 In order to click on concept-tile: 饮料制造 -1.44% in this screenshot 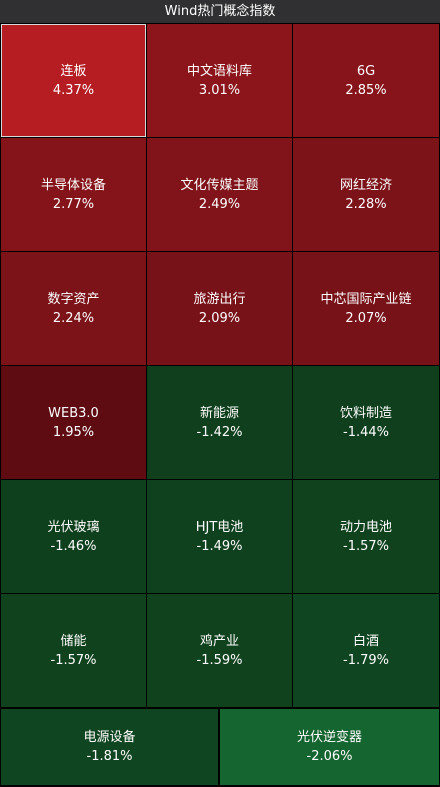, I will do `click(366, 422)`.